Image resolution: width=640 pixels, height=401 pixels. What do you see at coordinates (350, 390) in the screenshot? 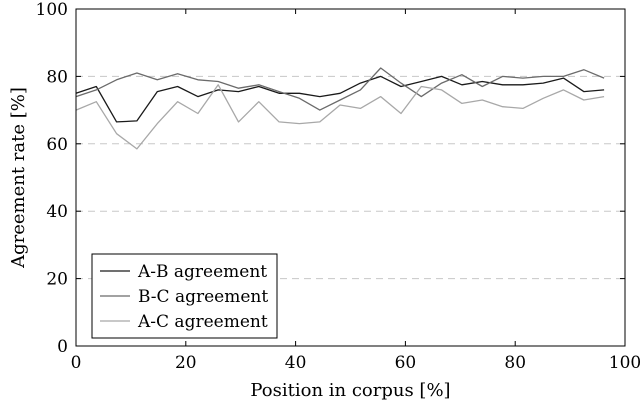
I see `x-axis-title: Position in corpus [%]` at bounding box center [350, 390].